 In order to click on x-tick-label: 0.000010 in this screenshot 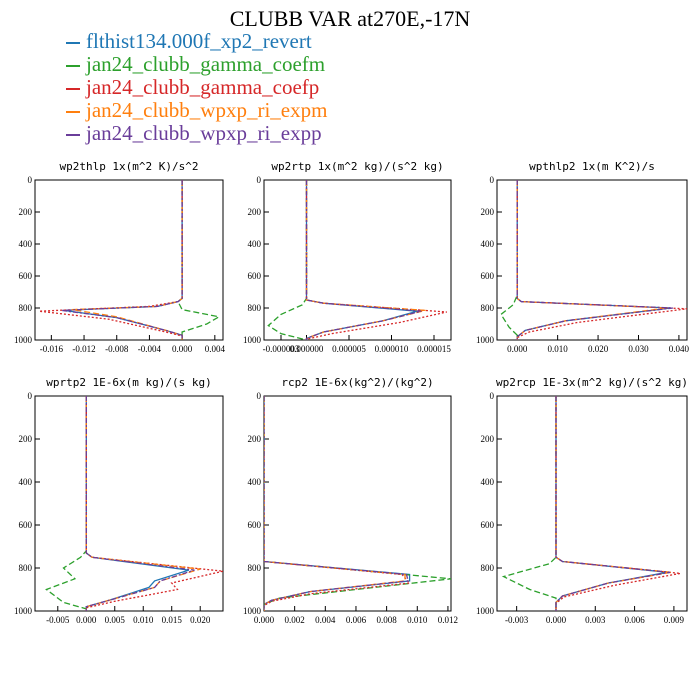, I will do `click(392, 349)`.